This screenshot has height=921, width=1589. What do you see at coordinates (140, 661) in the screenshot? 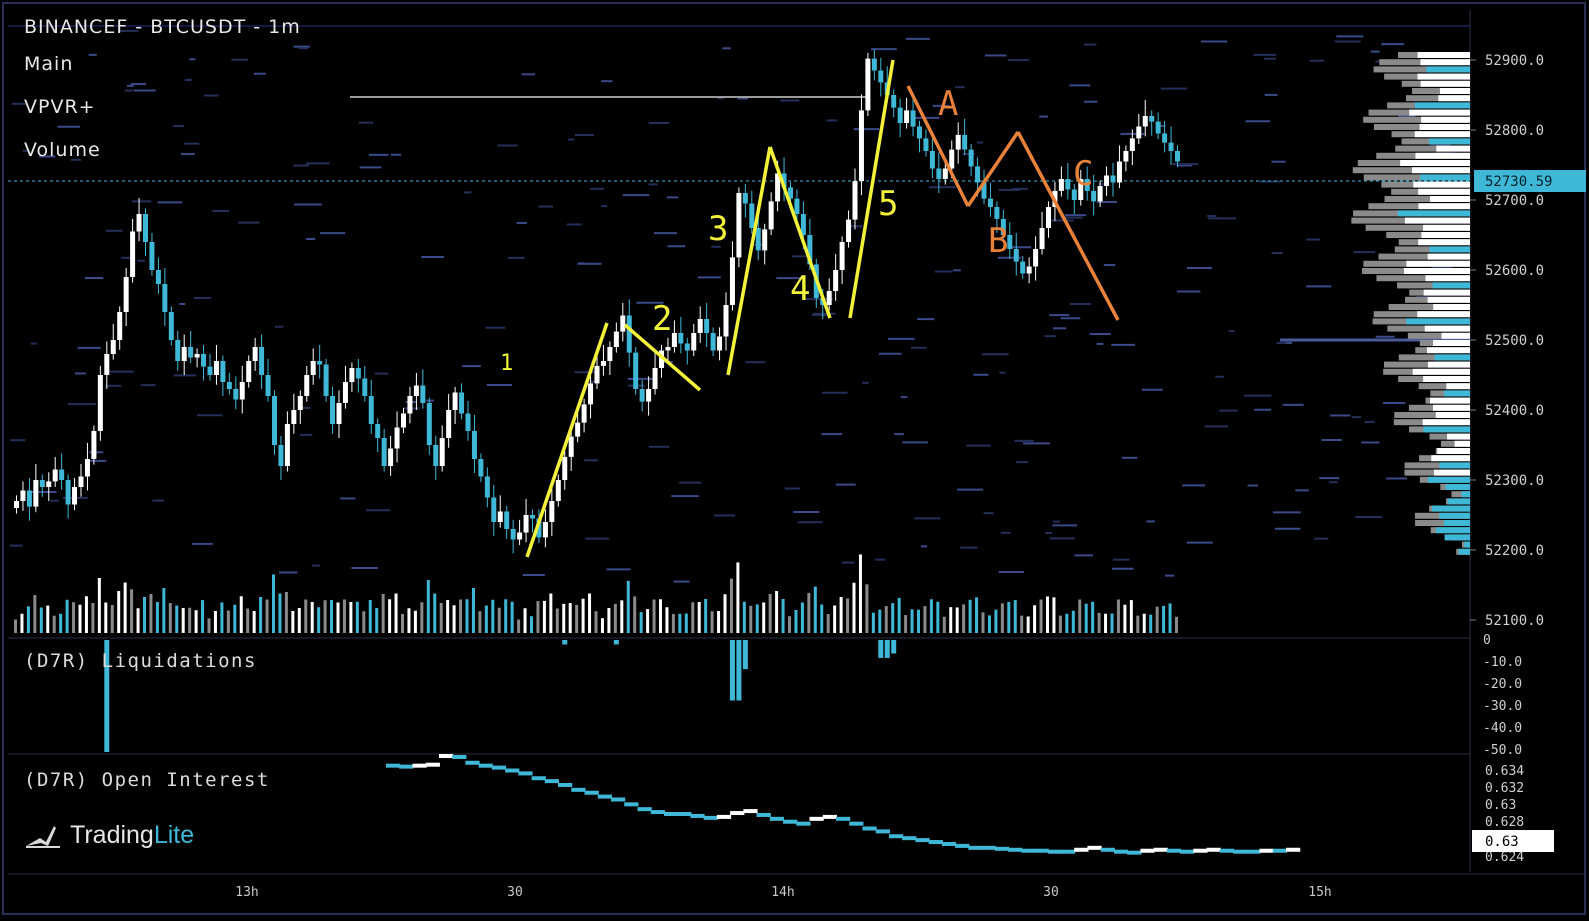
I see `liquidations-pane-title: (D7R) Liquidations` at bounding box center [140, 661].